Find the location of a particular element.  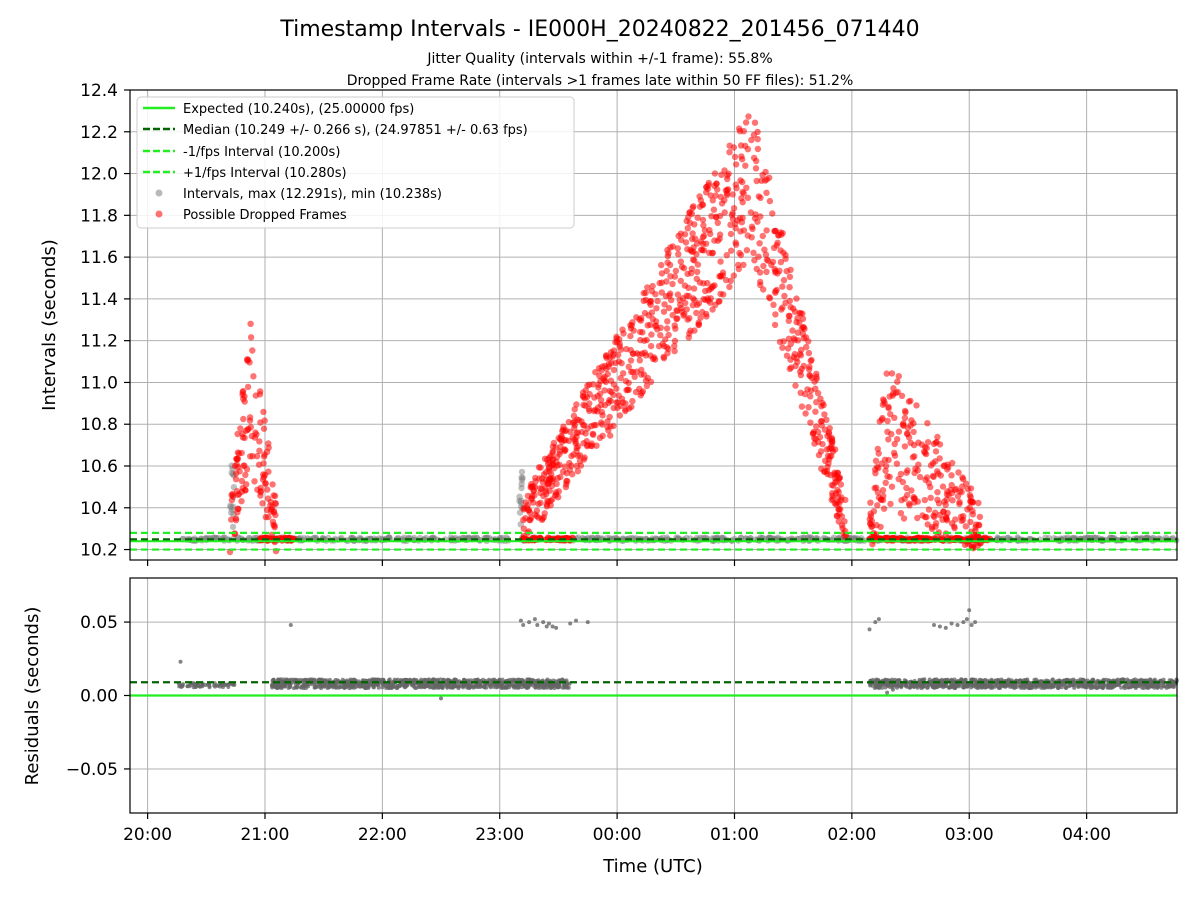

top-y-tick-label: 11.2 is located at coordinates (99, 342).